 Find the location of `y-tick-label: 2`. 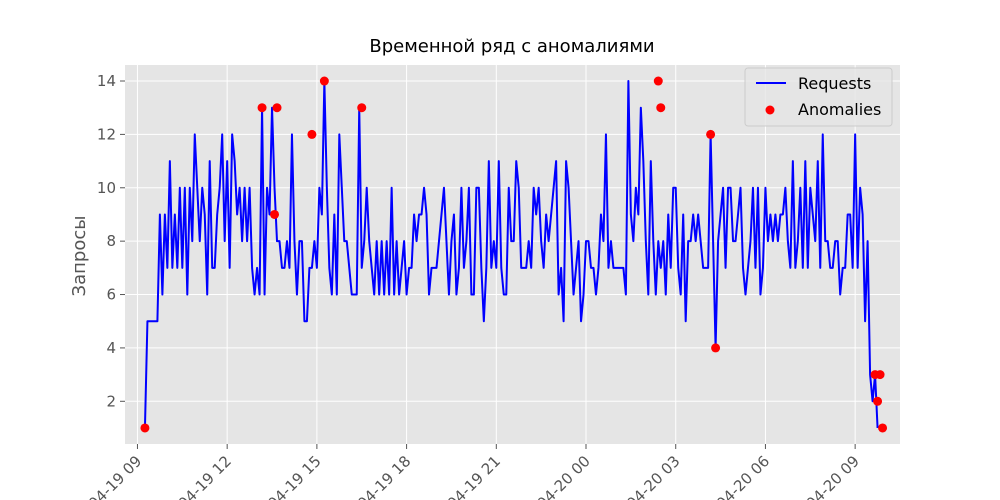

y-tick-label: 2 is located at coordinates (111, 401).